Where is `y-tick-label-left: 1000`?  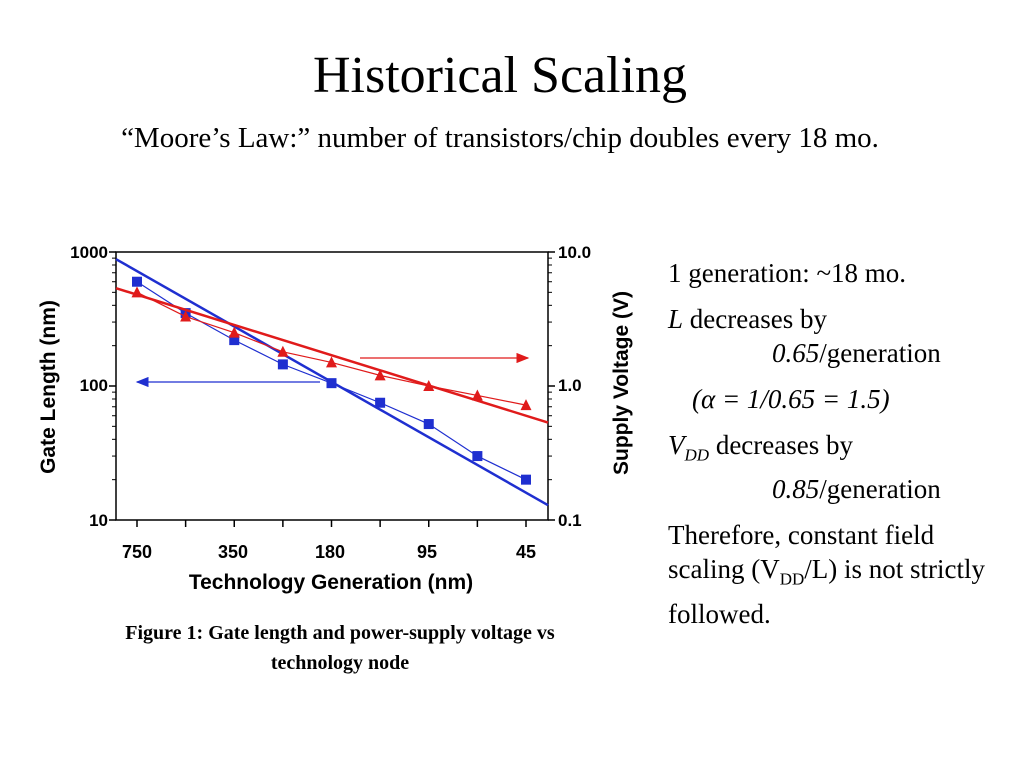
y-tick-label-left: 1000 is located at coordinates (89, 252).